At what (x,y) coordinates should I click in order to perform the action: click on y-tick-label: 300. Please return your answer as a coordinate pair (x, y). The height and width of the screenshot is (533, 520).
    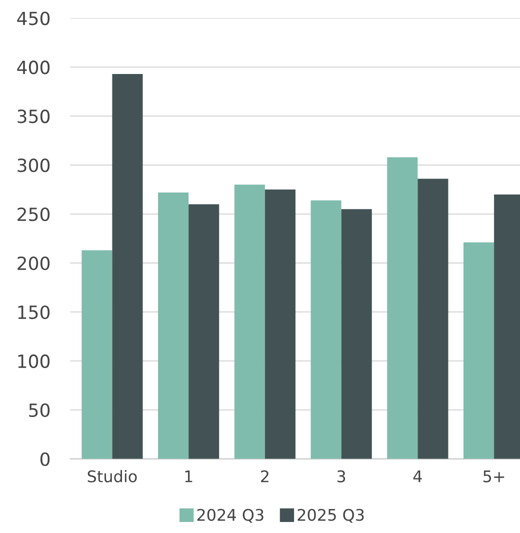
    Looking at the image, I should click on (34, 165).